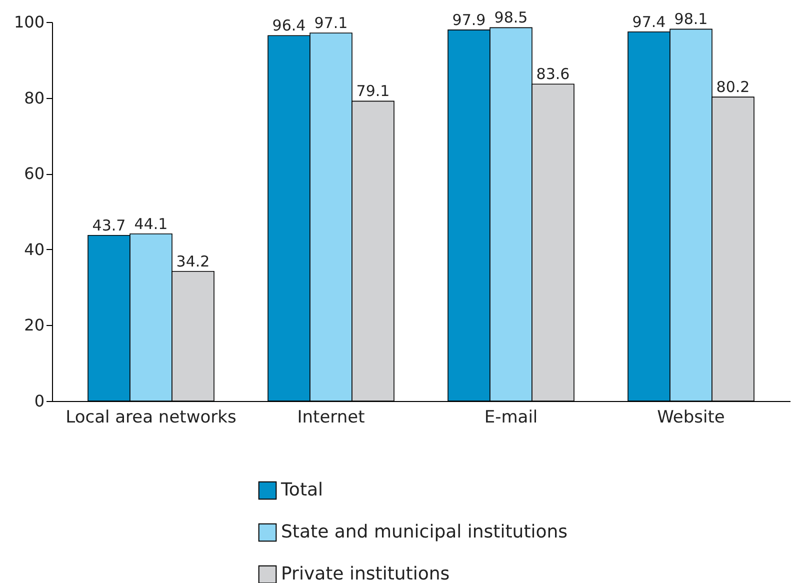 The width and height of the screenshot is (798, 583). What do you see at coordinates (39, 401) in the screenshot?
I see `y-tick-label: 0` at bounding box center [39, 401].